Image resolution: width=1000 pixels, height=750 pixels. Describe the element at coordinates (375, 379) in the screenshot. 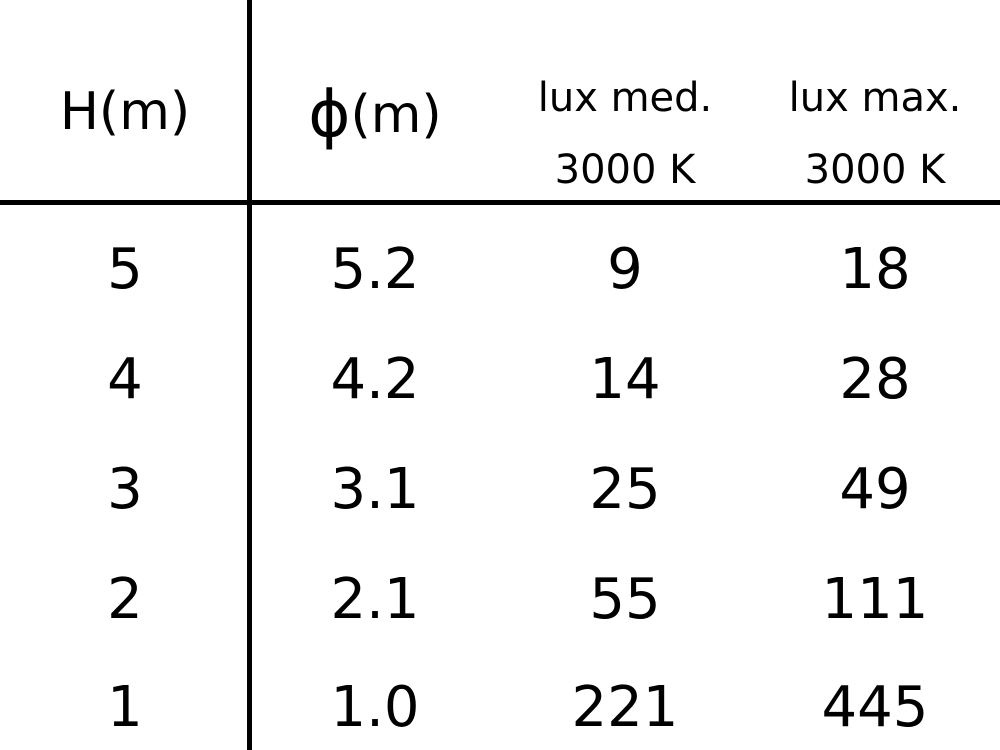

I see `table-cell: 4.2` at that location.